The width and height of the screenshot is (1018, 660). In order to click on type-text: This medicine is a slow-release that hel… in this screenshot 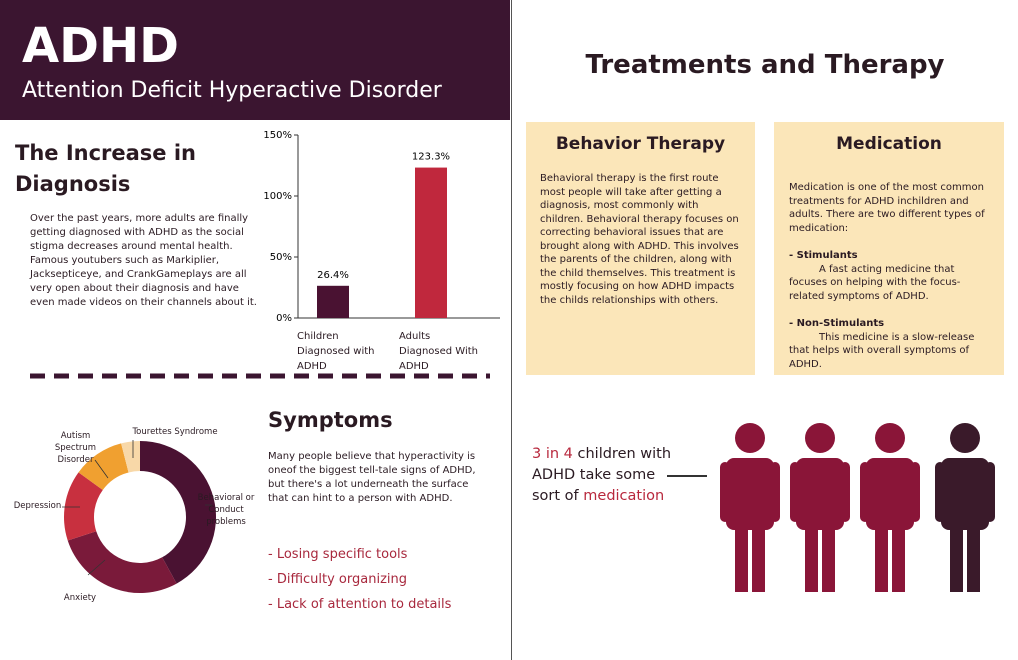, I will do `click(882, 350)`.